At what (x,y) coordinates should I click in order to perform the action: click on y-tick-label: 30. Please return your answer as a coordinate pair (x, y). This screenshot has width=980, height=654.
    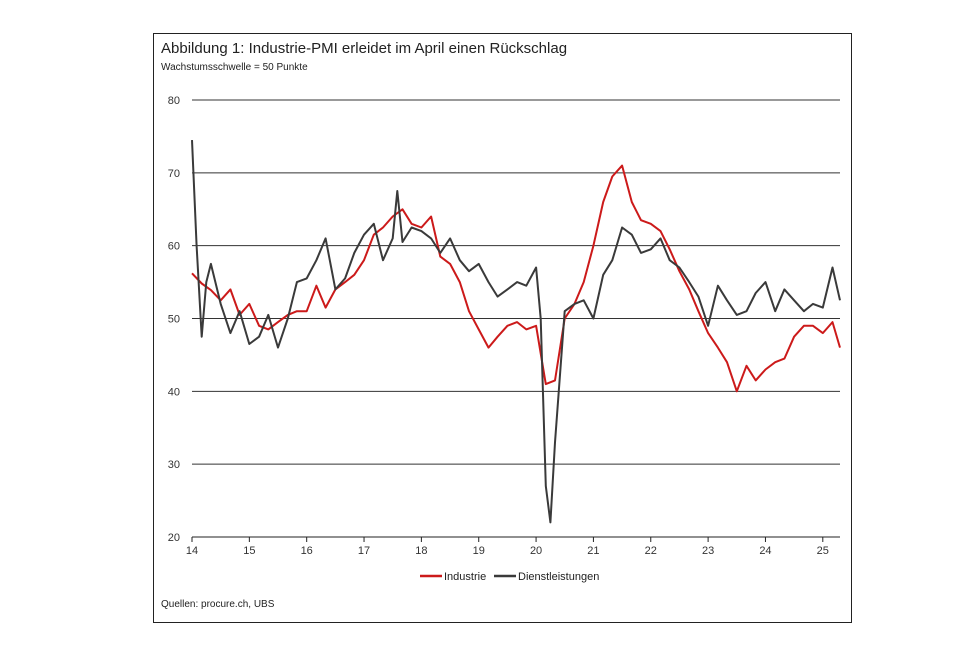
    Looking at the image, I should click on (174, 465).